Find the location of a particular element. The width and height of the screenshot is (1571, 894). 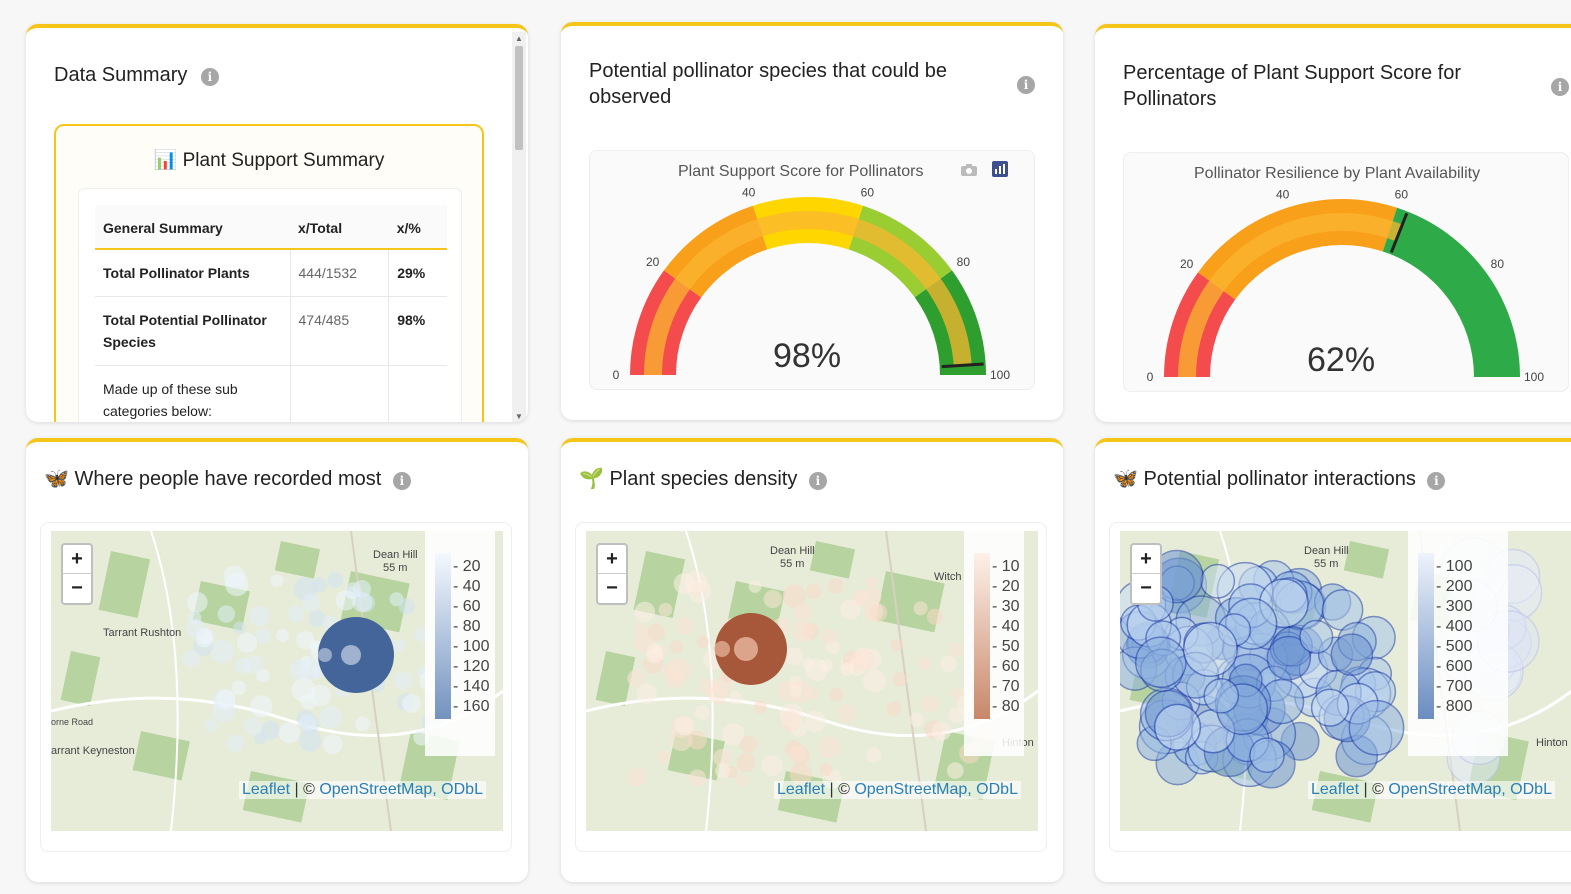

gauge-tick-label: 100 is located at coordinates (1000, 375).